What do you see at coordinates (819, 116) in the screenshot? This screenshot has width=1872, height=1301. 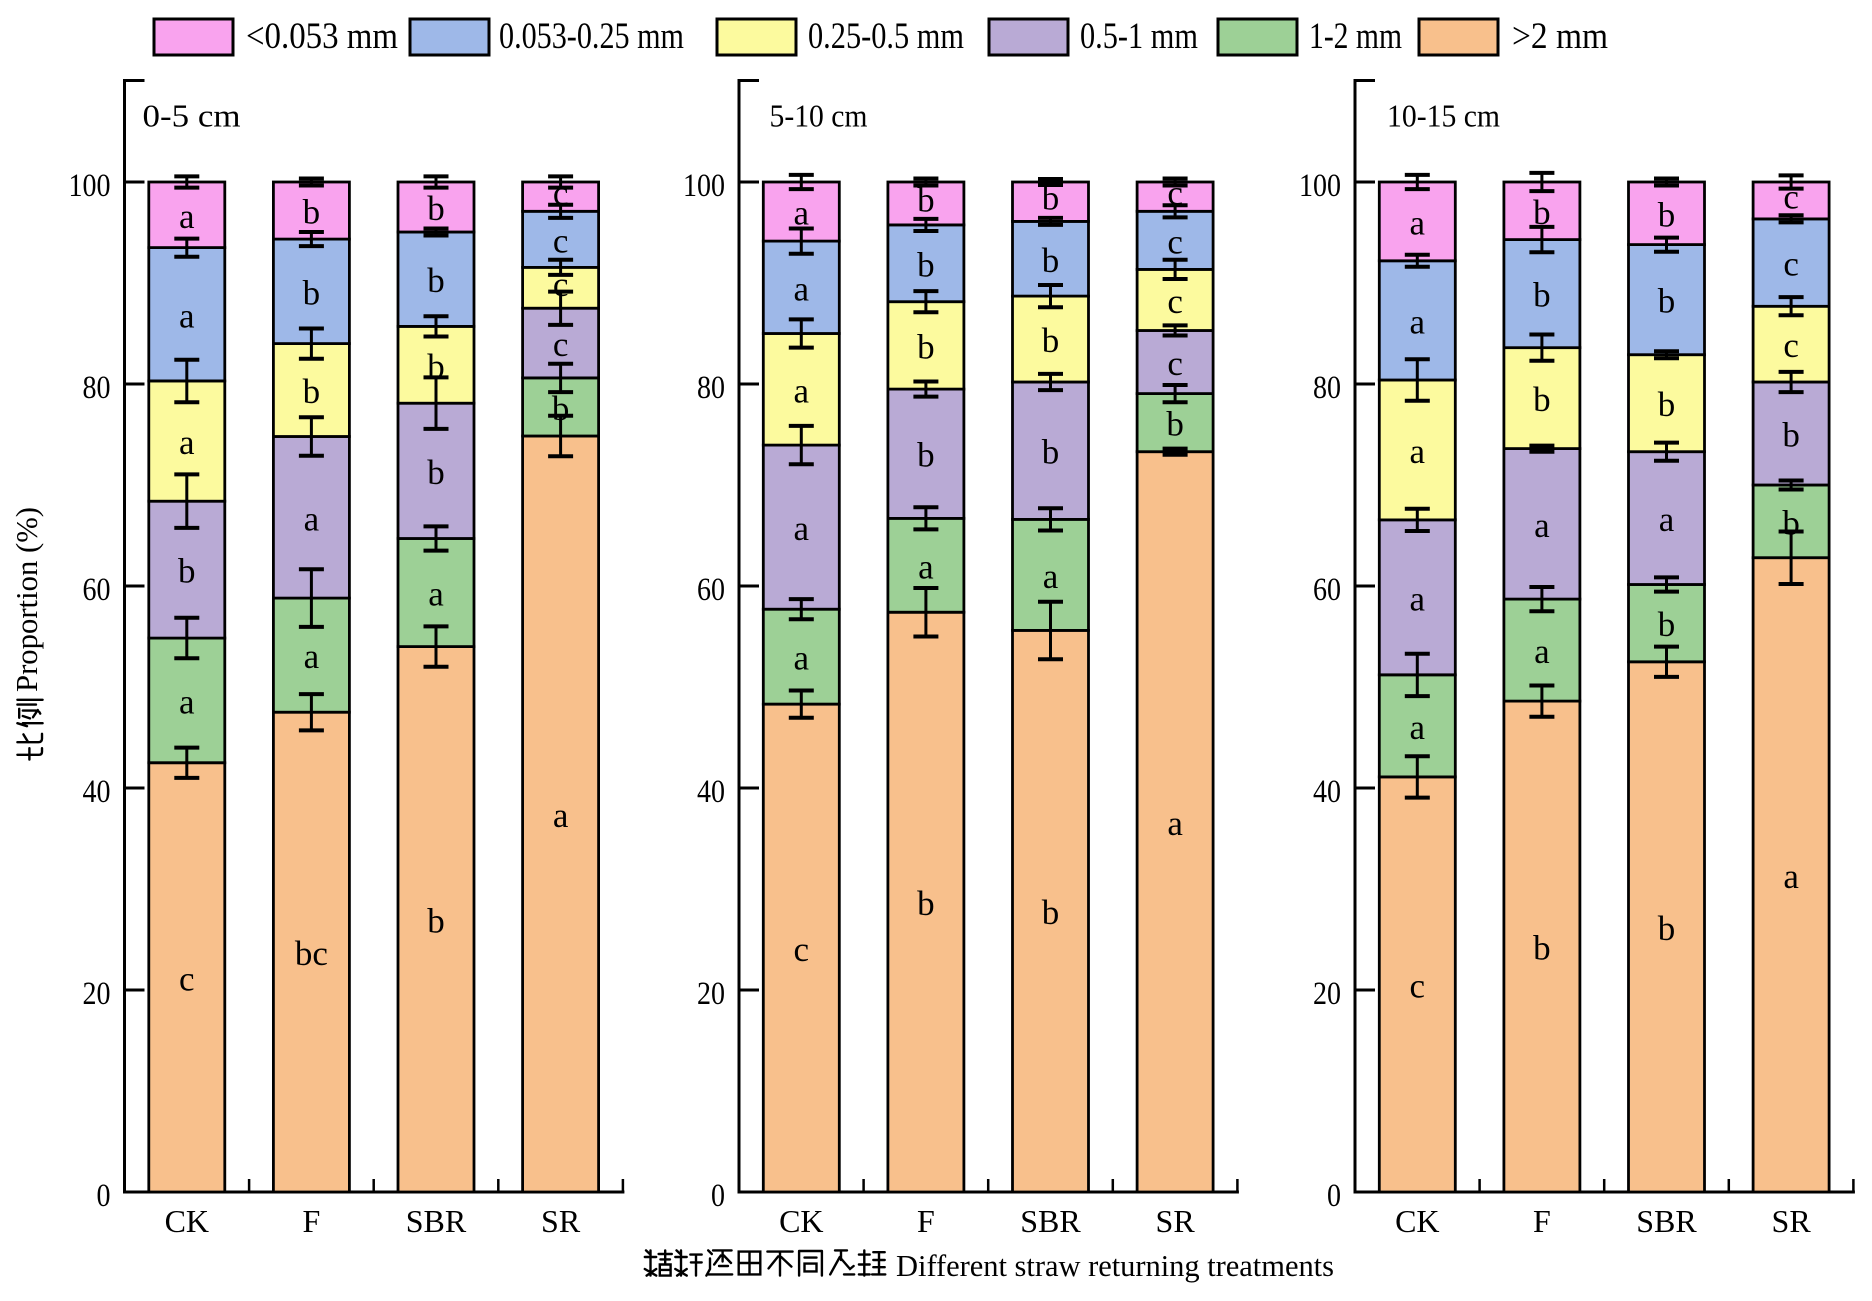 I see `svg-text: 5-10 cm` at bounding box center [819, 116].